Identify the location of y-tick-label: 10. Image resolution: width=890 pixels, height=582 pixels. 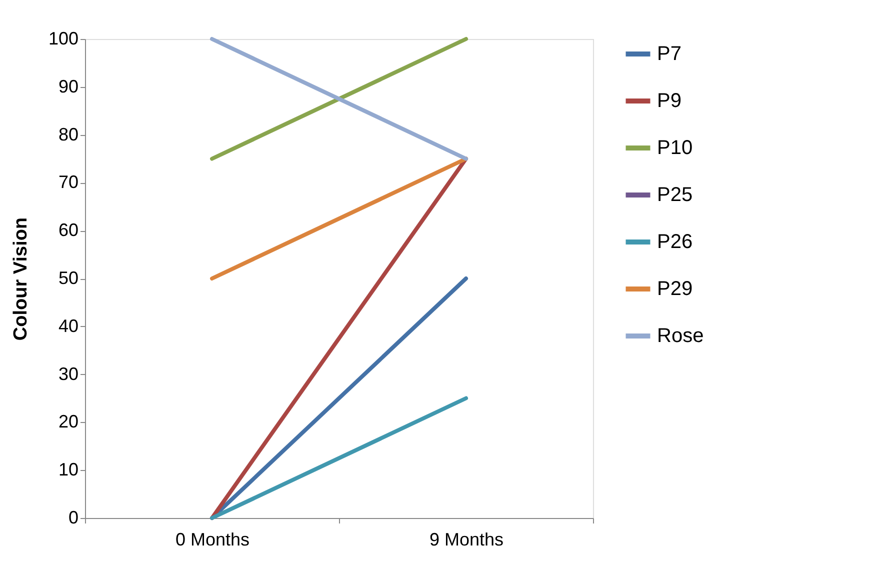
(68, 470).